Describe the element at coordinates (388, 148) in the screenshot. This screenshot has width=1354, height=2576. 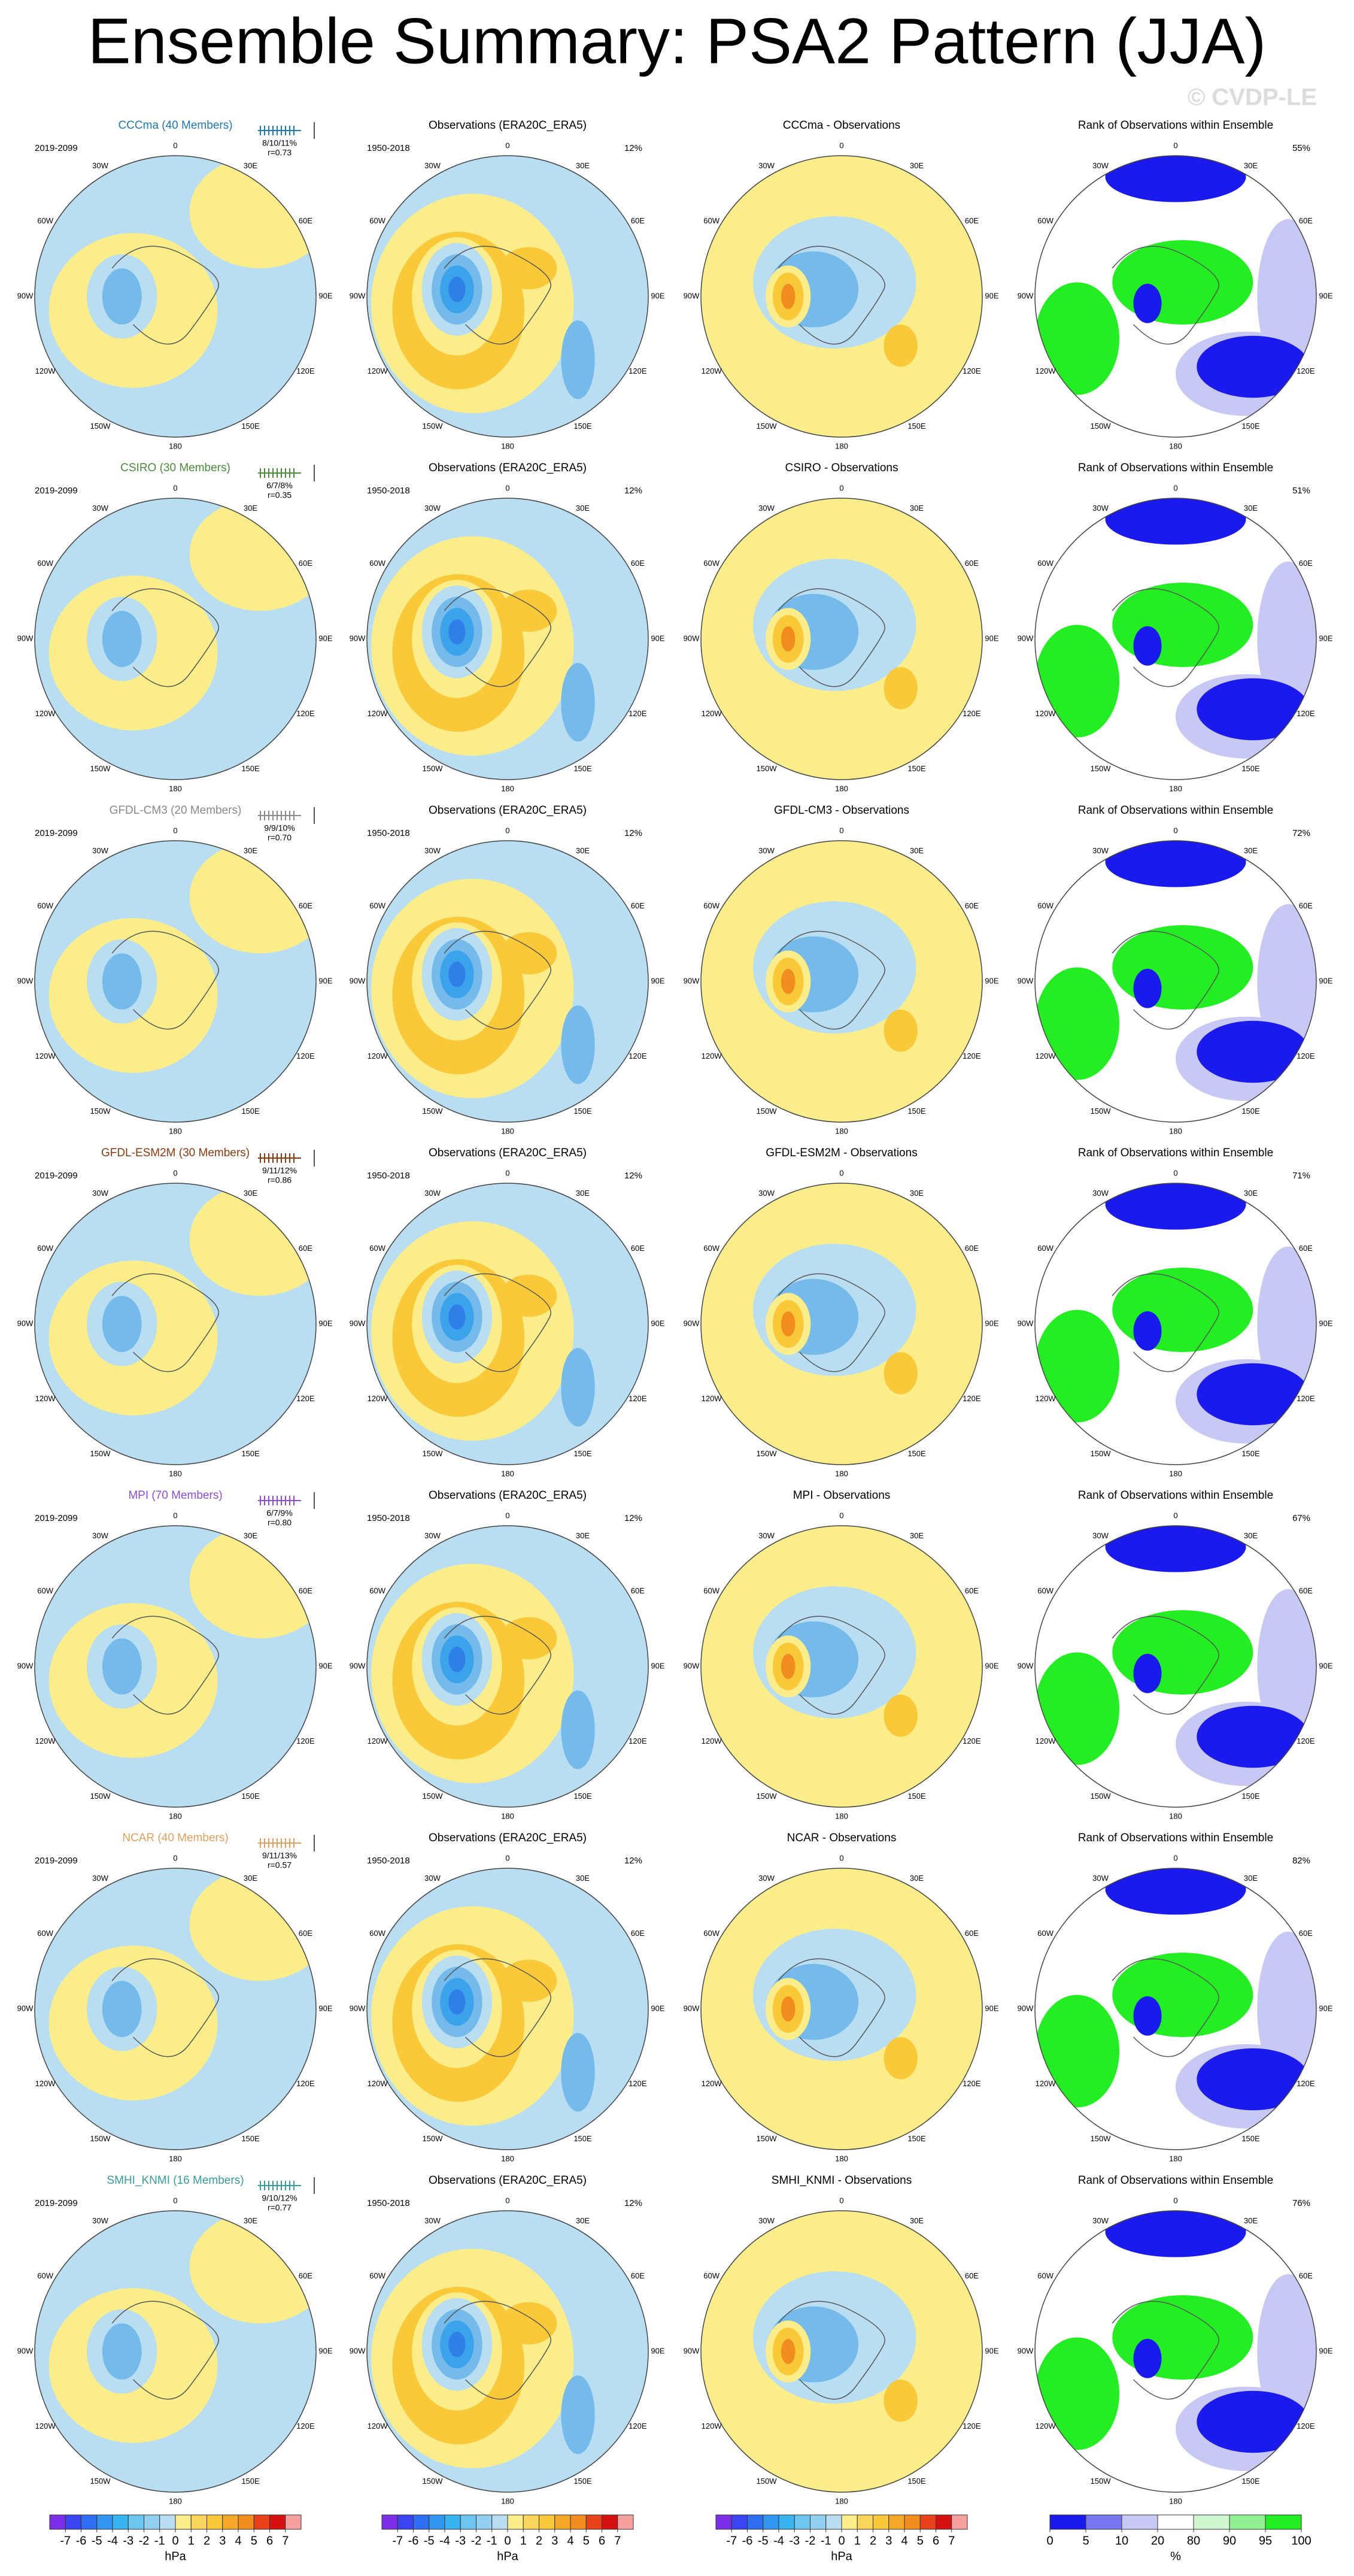
I see `period: 1950-2018` at that location.